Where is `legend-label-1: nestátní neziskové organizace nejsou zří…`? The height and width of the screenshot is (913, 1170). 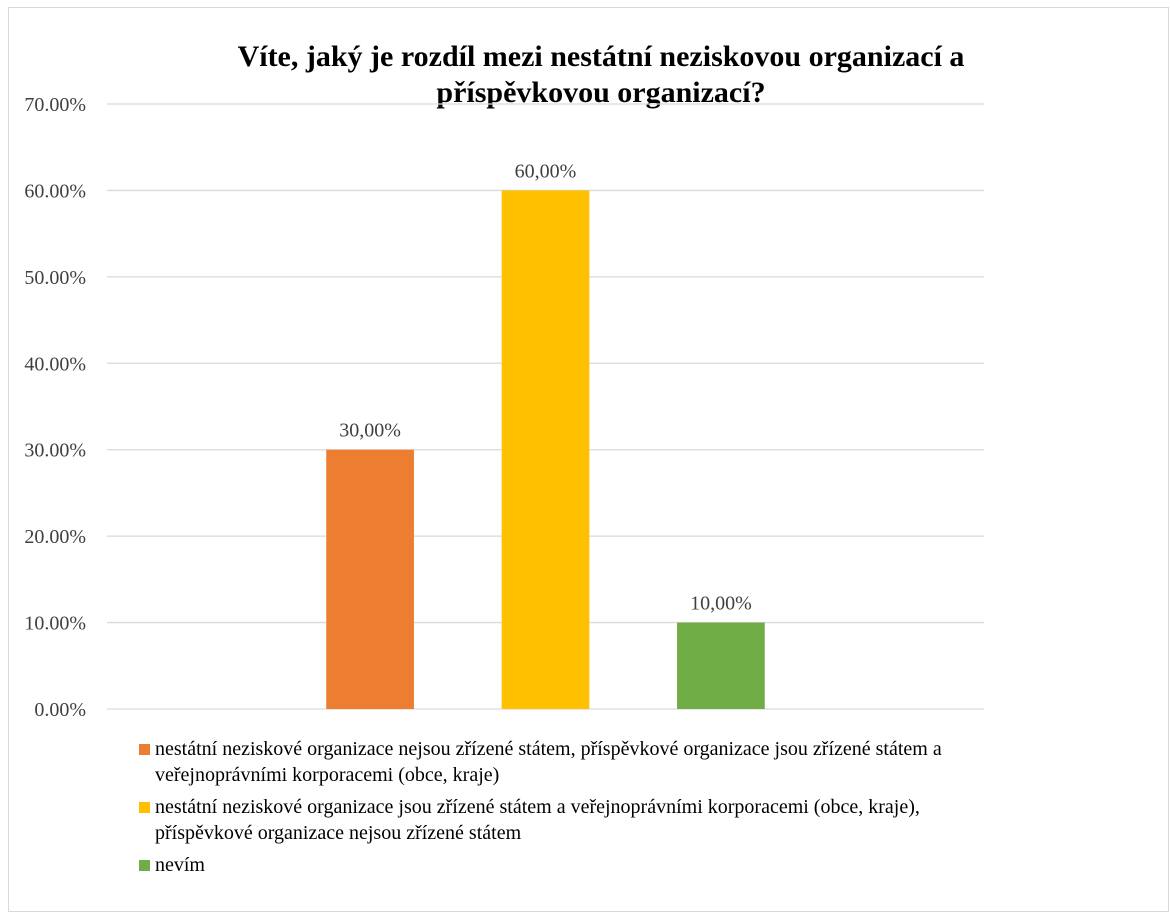
legend-label-1: nestátní neziskové organizace nejsou zří… is located at coordinates (548, 762).